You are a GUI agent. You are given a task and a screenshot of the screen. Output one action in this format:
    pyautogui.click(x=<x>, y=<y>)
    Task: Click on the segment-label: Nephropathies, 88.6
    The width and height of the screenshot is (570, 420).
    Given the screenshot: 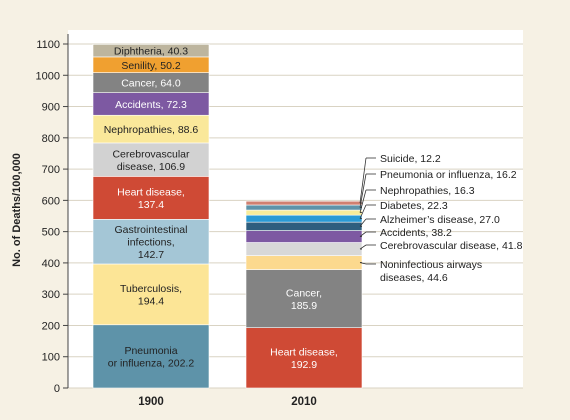 What is the action you would take?
    pyautogui.click(x=151, y=130)
    